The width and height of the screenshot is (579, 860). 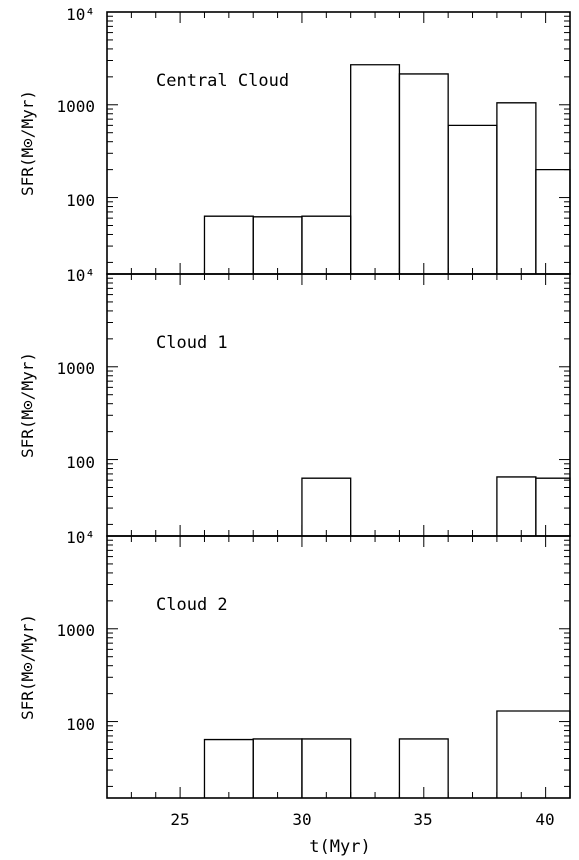 What do you see at coordinates (80, 275) in the screenshot?
I see `ytick-label-10e4-bottom: 10⁴` at bounding box center [80, 275].